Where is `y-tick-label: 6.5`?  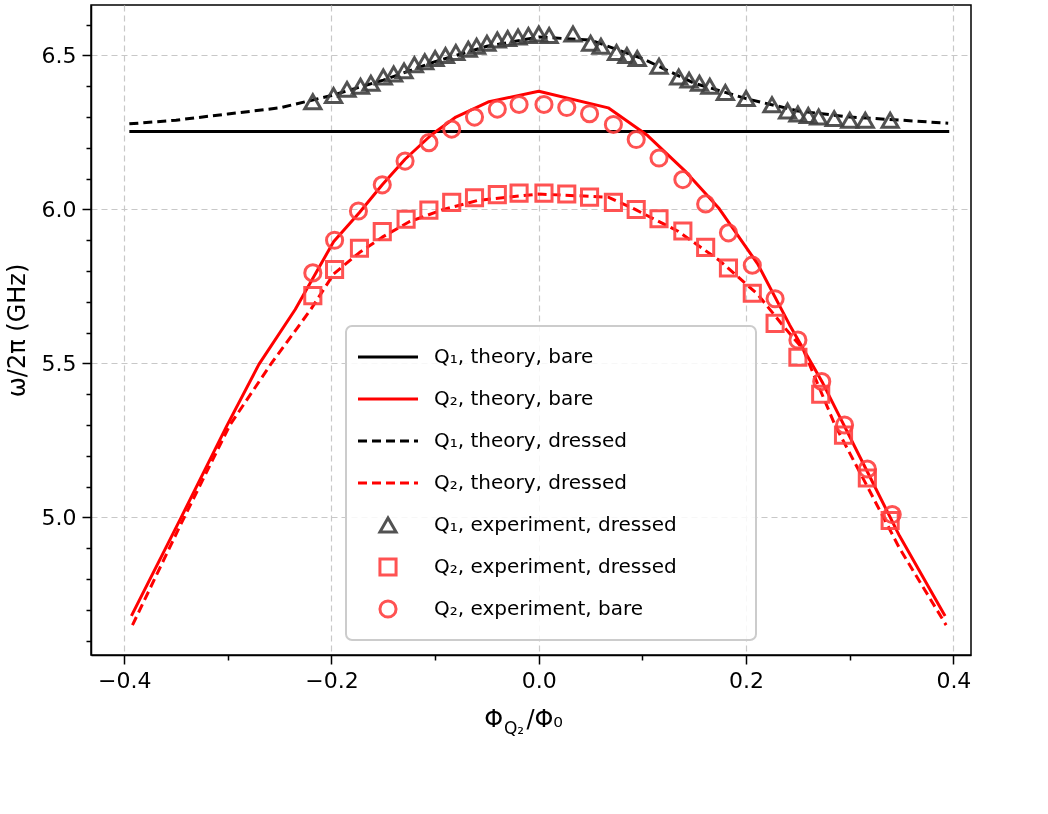 y-tick-label: 6.5 is located at coordinates (59, 55).